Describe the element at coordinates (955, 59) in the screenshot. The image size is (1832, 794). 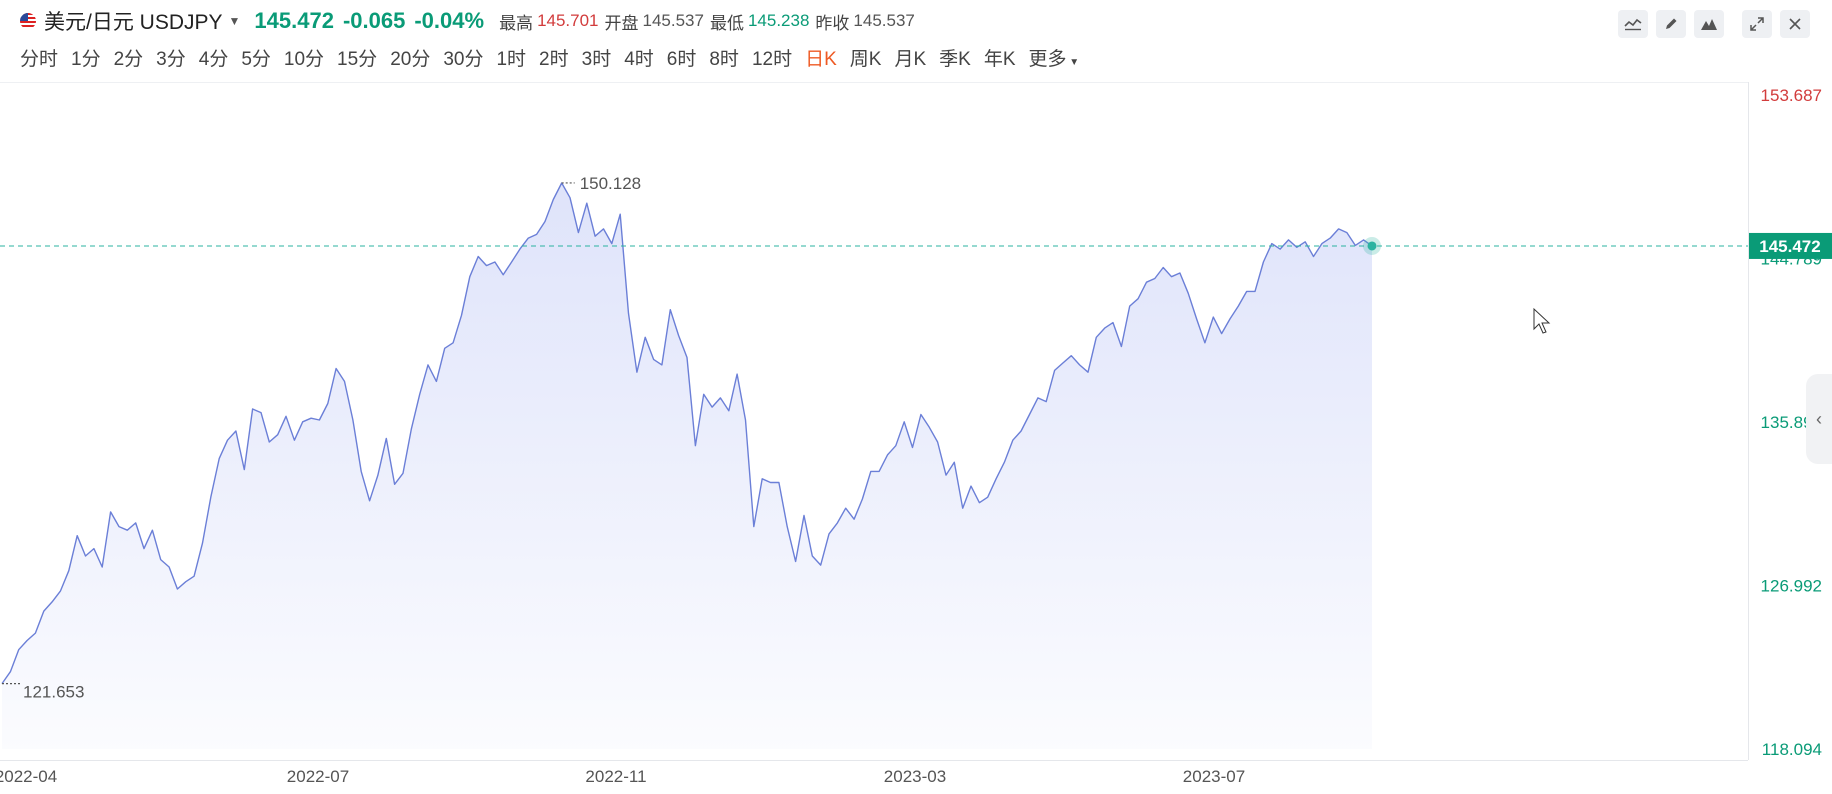
I see `period-tab: 季K` at that location.